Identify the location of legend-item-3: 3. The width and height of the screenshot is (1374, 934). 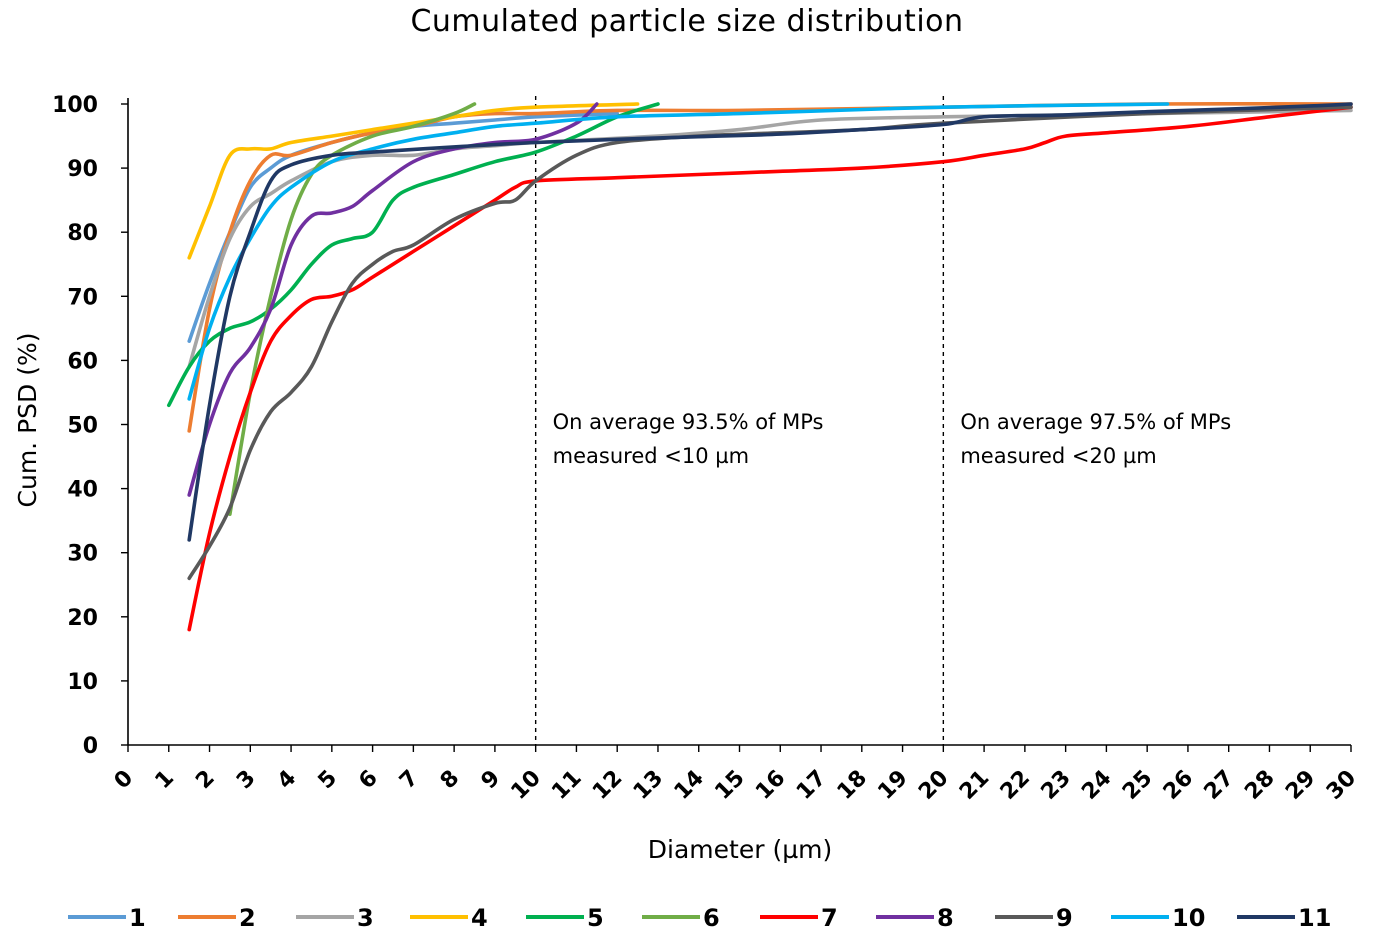
(335, 918).